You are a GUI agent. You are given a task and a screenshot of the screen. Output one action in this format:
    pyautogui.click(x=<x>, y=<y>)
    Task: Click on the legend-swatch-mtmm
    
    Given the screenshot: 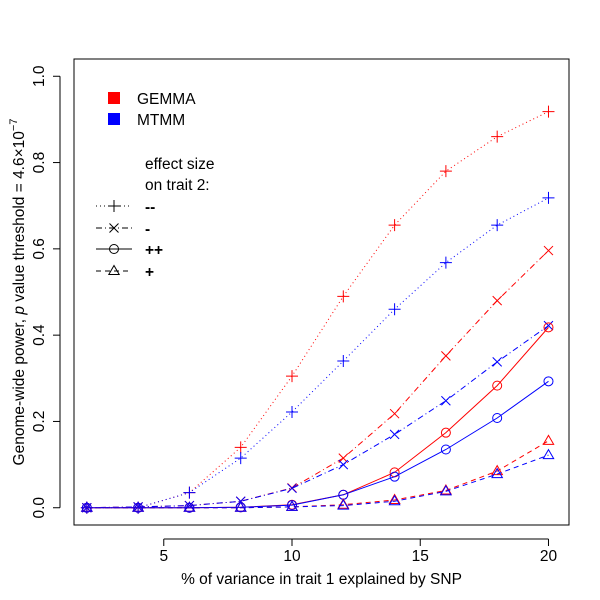 What is the action you would take?
    pyautogui.click(x=114, y=119)
    